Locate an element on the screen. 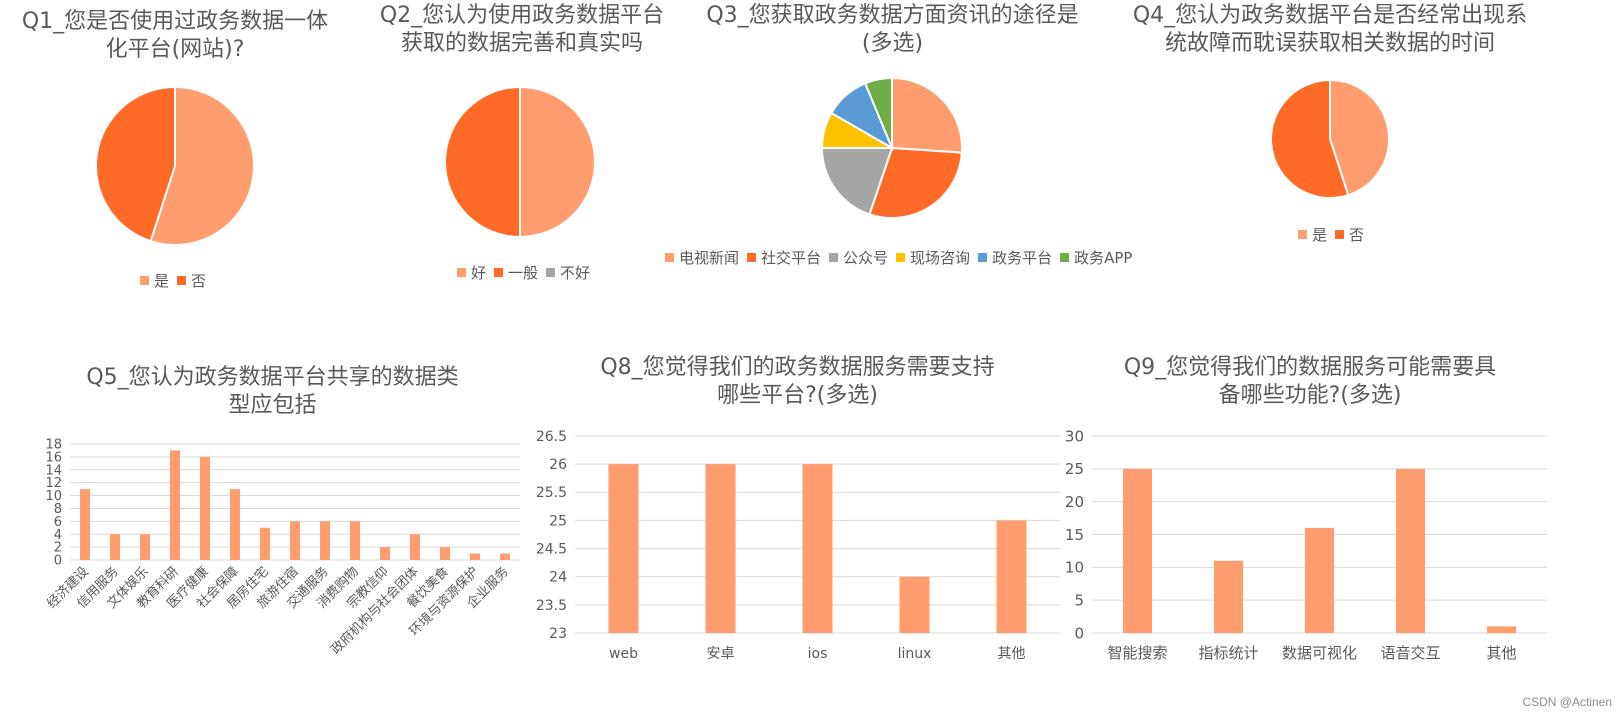  q5-ytick-3: 6 is located at coordinates (58, 522).